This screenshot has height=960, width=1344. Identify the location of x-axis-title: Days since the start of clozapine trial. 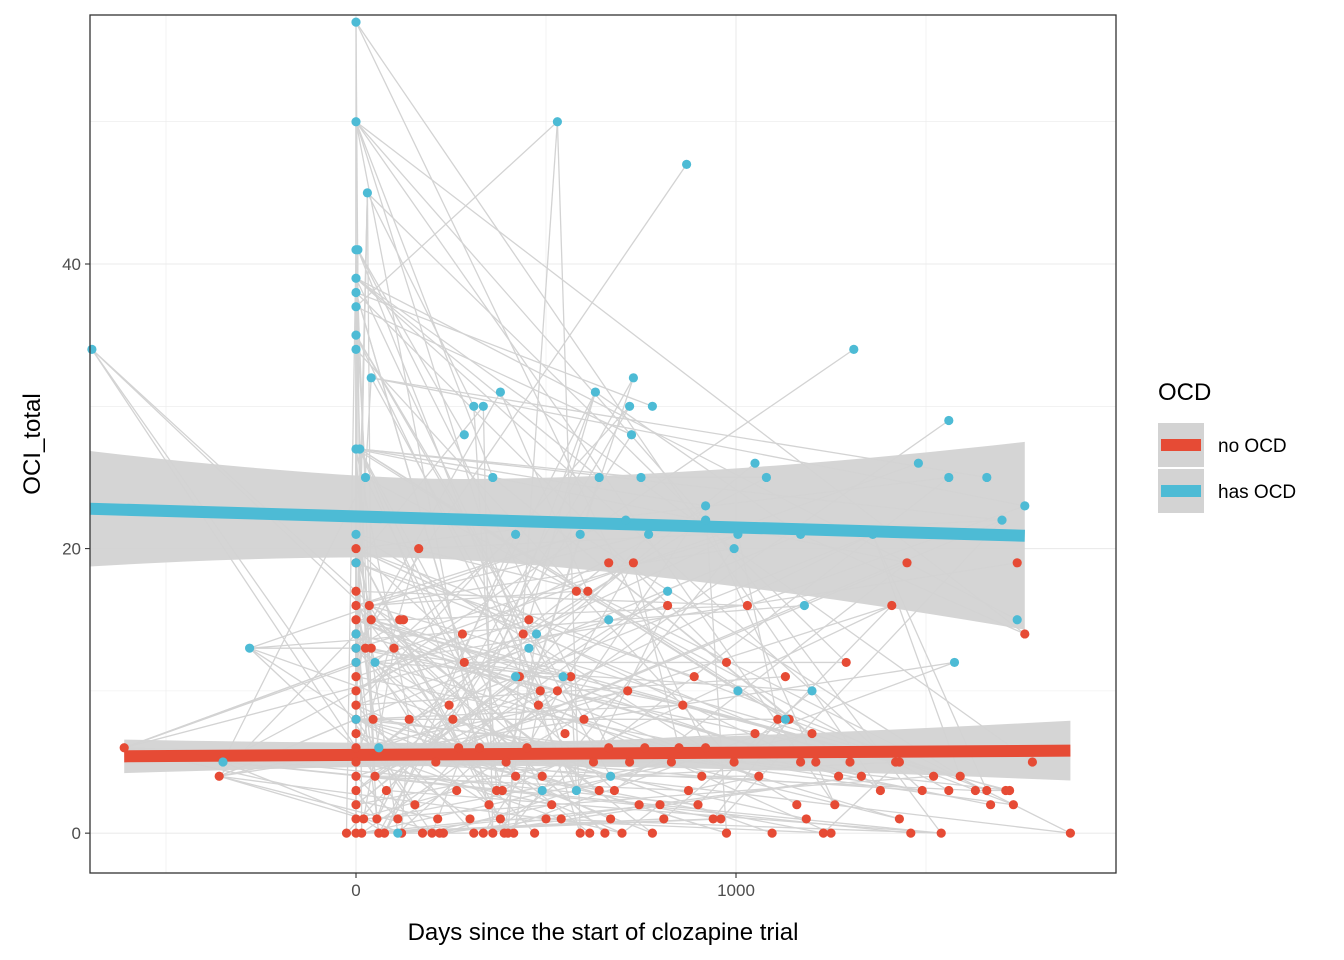
(603, 932).